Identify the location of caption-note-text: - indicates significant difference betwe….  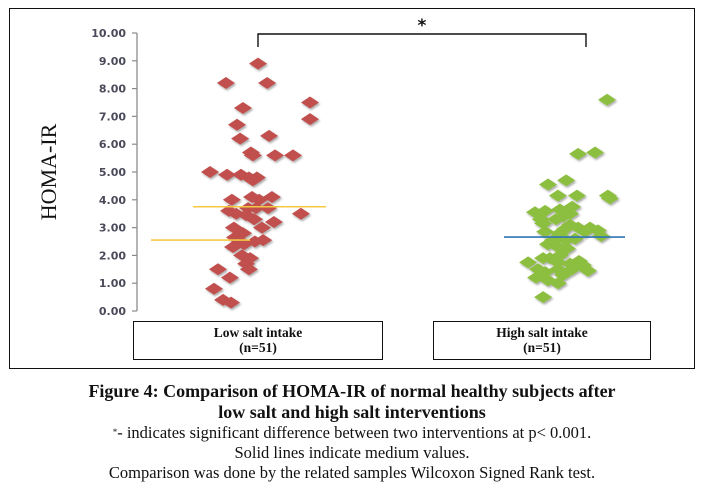
(354, 432).